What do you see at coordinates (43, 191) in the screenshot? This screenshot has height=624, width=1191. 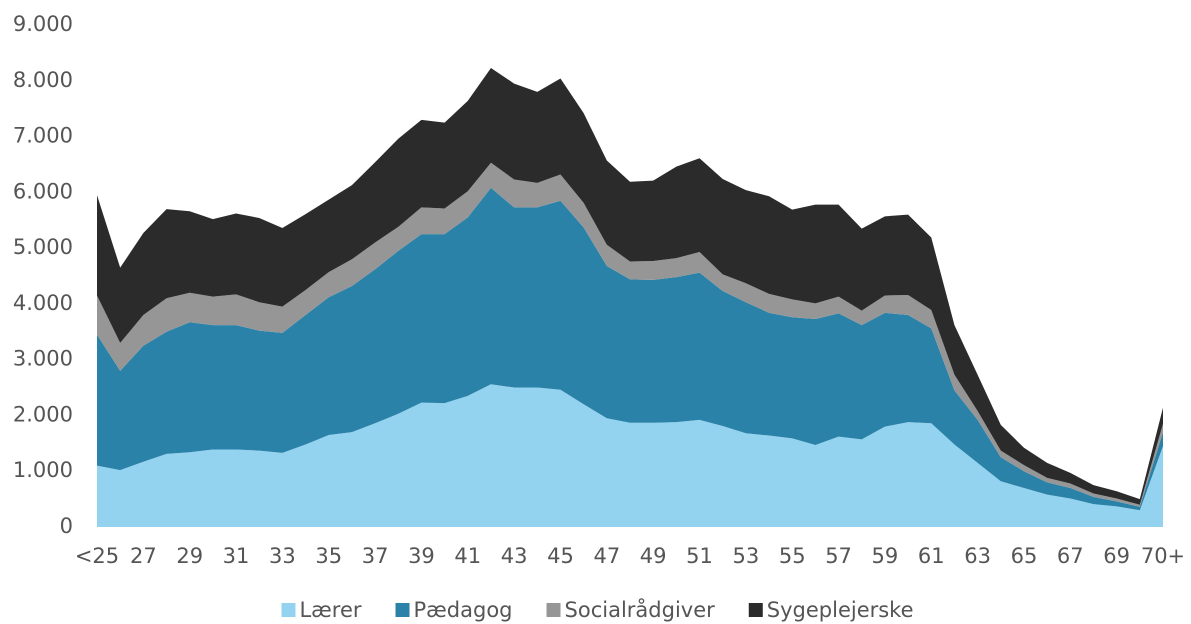 I see `y-tick-label: 6.000` at bounding box center [43, 191].